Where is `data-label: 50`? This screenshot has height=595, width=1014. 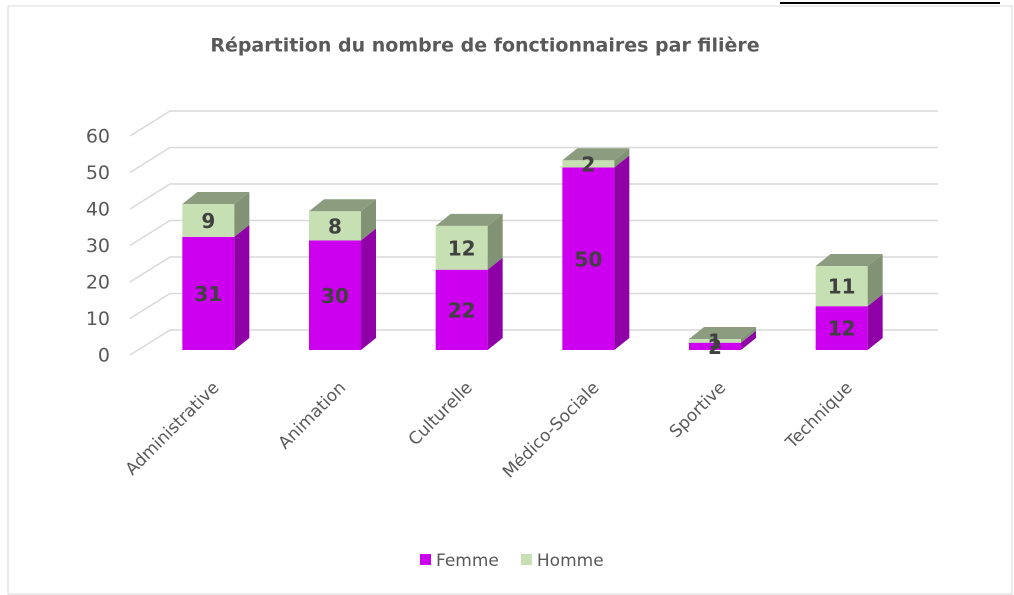 data-label: 50 is located at coordinates (588, 259).